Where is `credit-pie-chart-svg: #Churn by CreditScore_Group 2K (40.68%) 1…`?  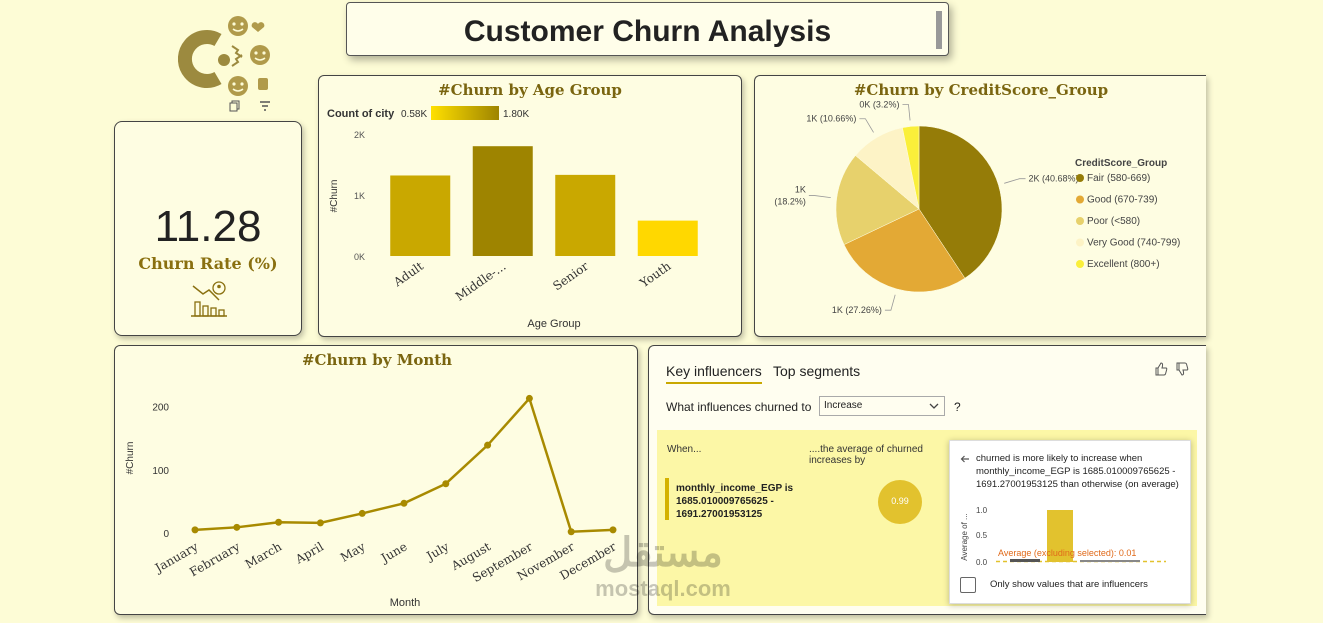
credit-pie-chart-svg: #Churn by CreditScore_Group 2K (40.68%) 1… is located at coordinates (977, 198).